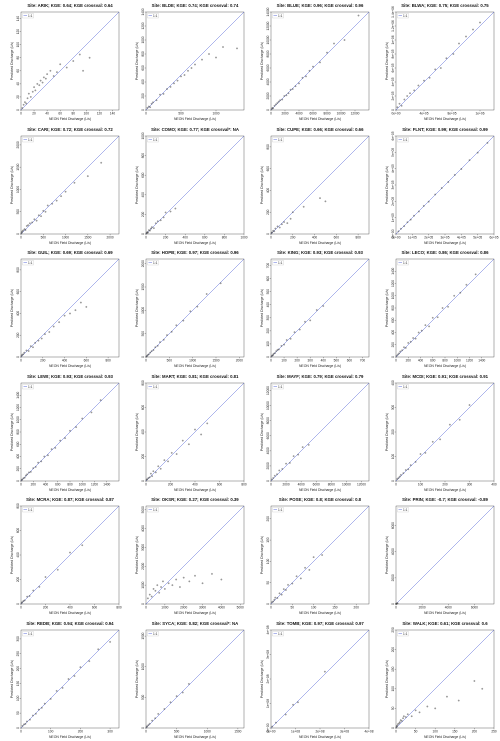 The width and height of the screenshot is (500, 741). What do you see at coordinates (18, 394) in the screenshot?
I see `y-tick-label: 1400` at bounding box center [18, 394].